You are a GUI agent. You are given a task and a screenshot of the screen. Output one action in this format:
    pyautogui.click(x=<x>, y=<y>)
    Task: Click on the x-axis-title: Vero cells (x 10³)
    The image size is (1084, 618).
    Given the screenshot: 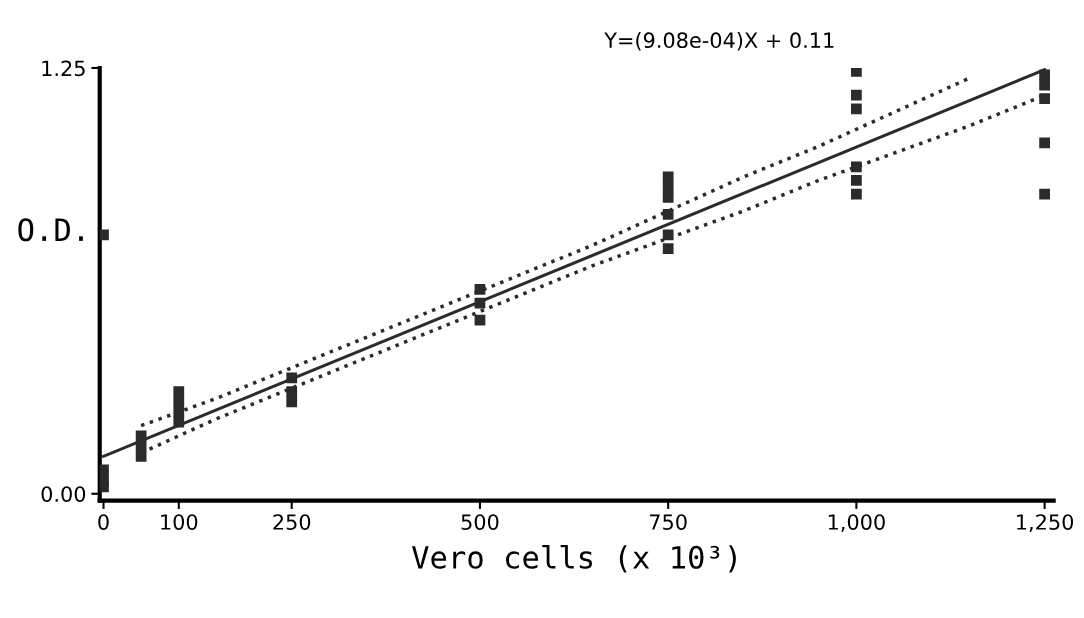 What is the action you would take?
    pyautogui.click(x=573, y=559)
    